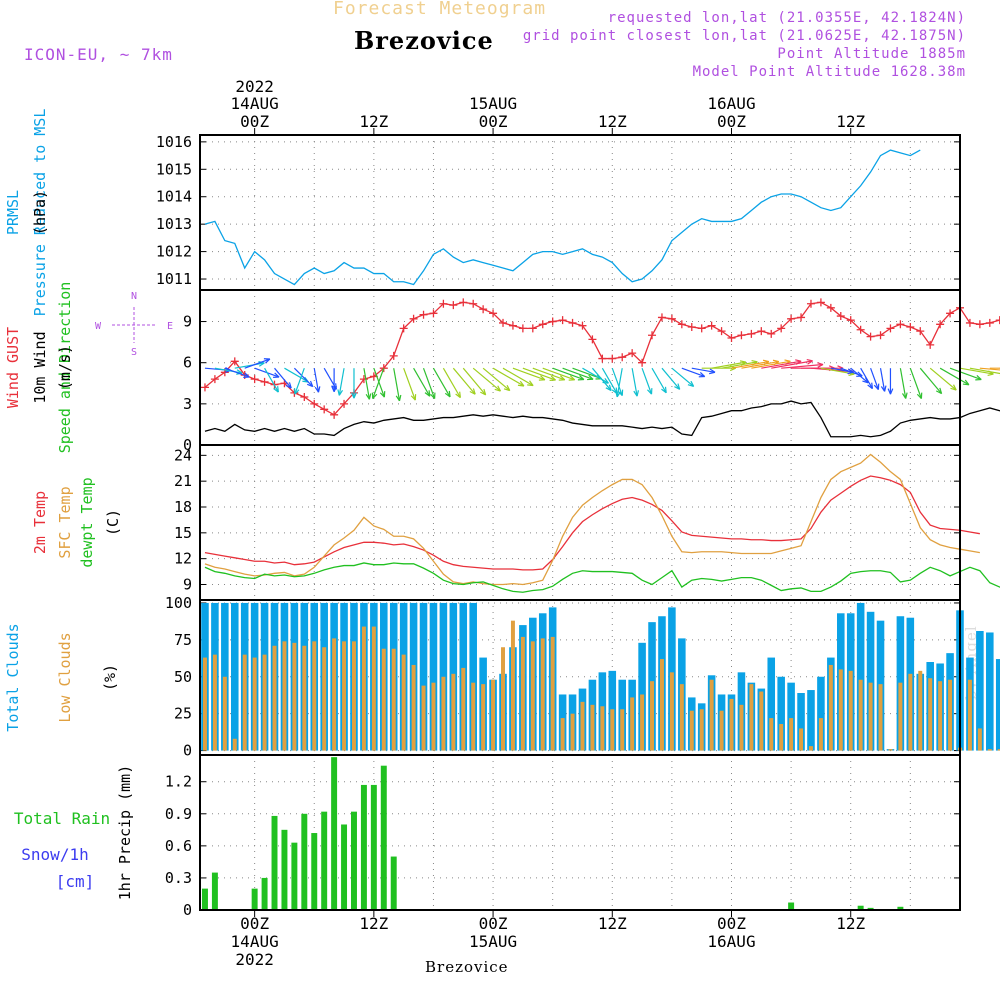 The height and width of the screenshot is (1000, 1000). I want to click on time-label-hour: 12Z, so click(612, 923).